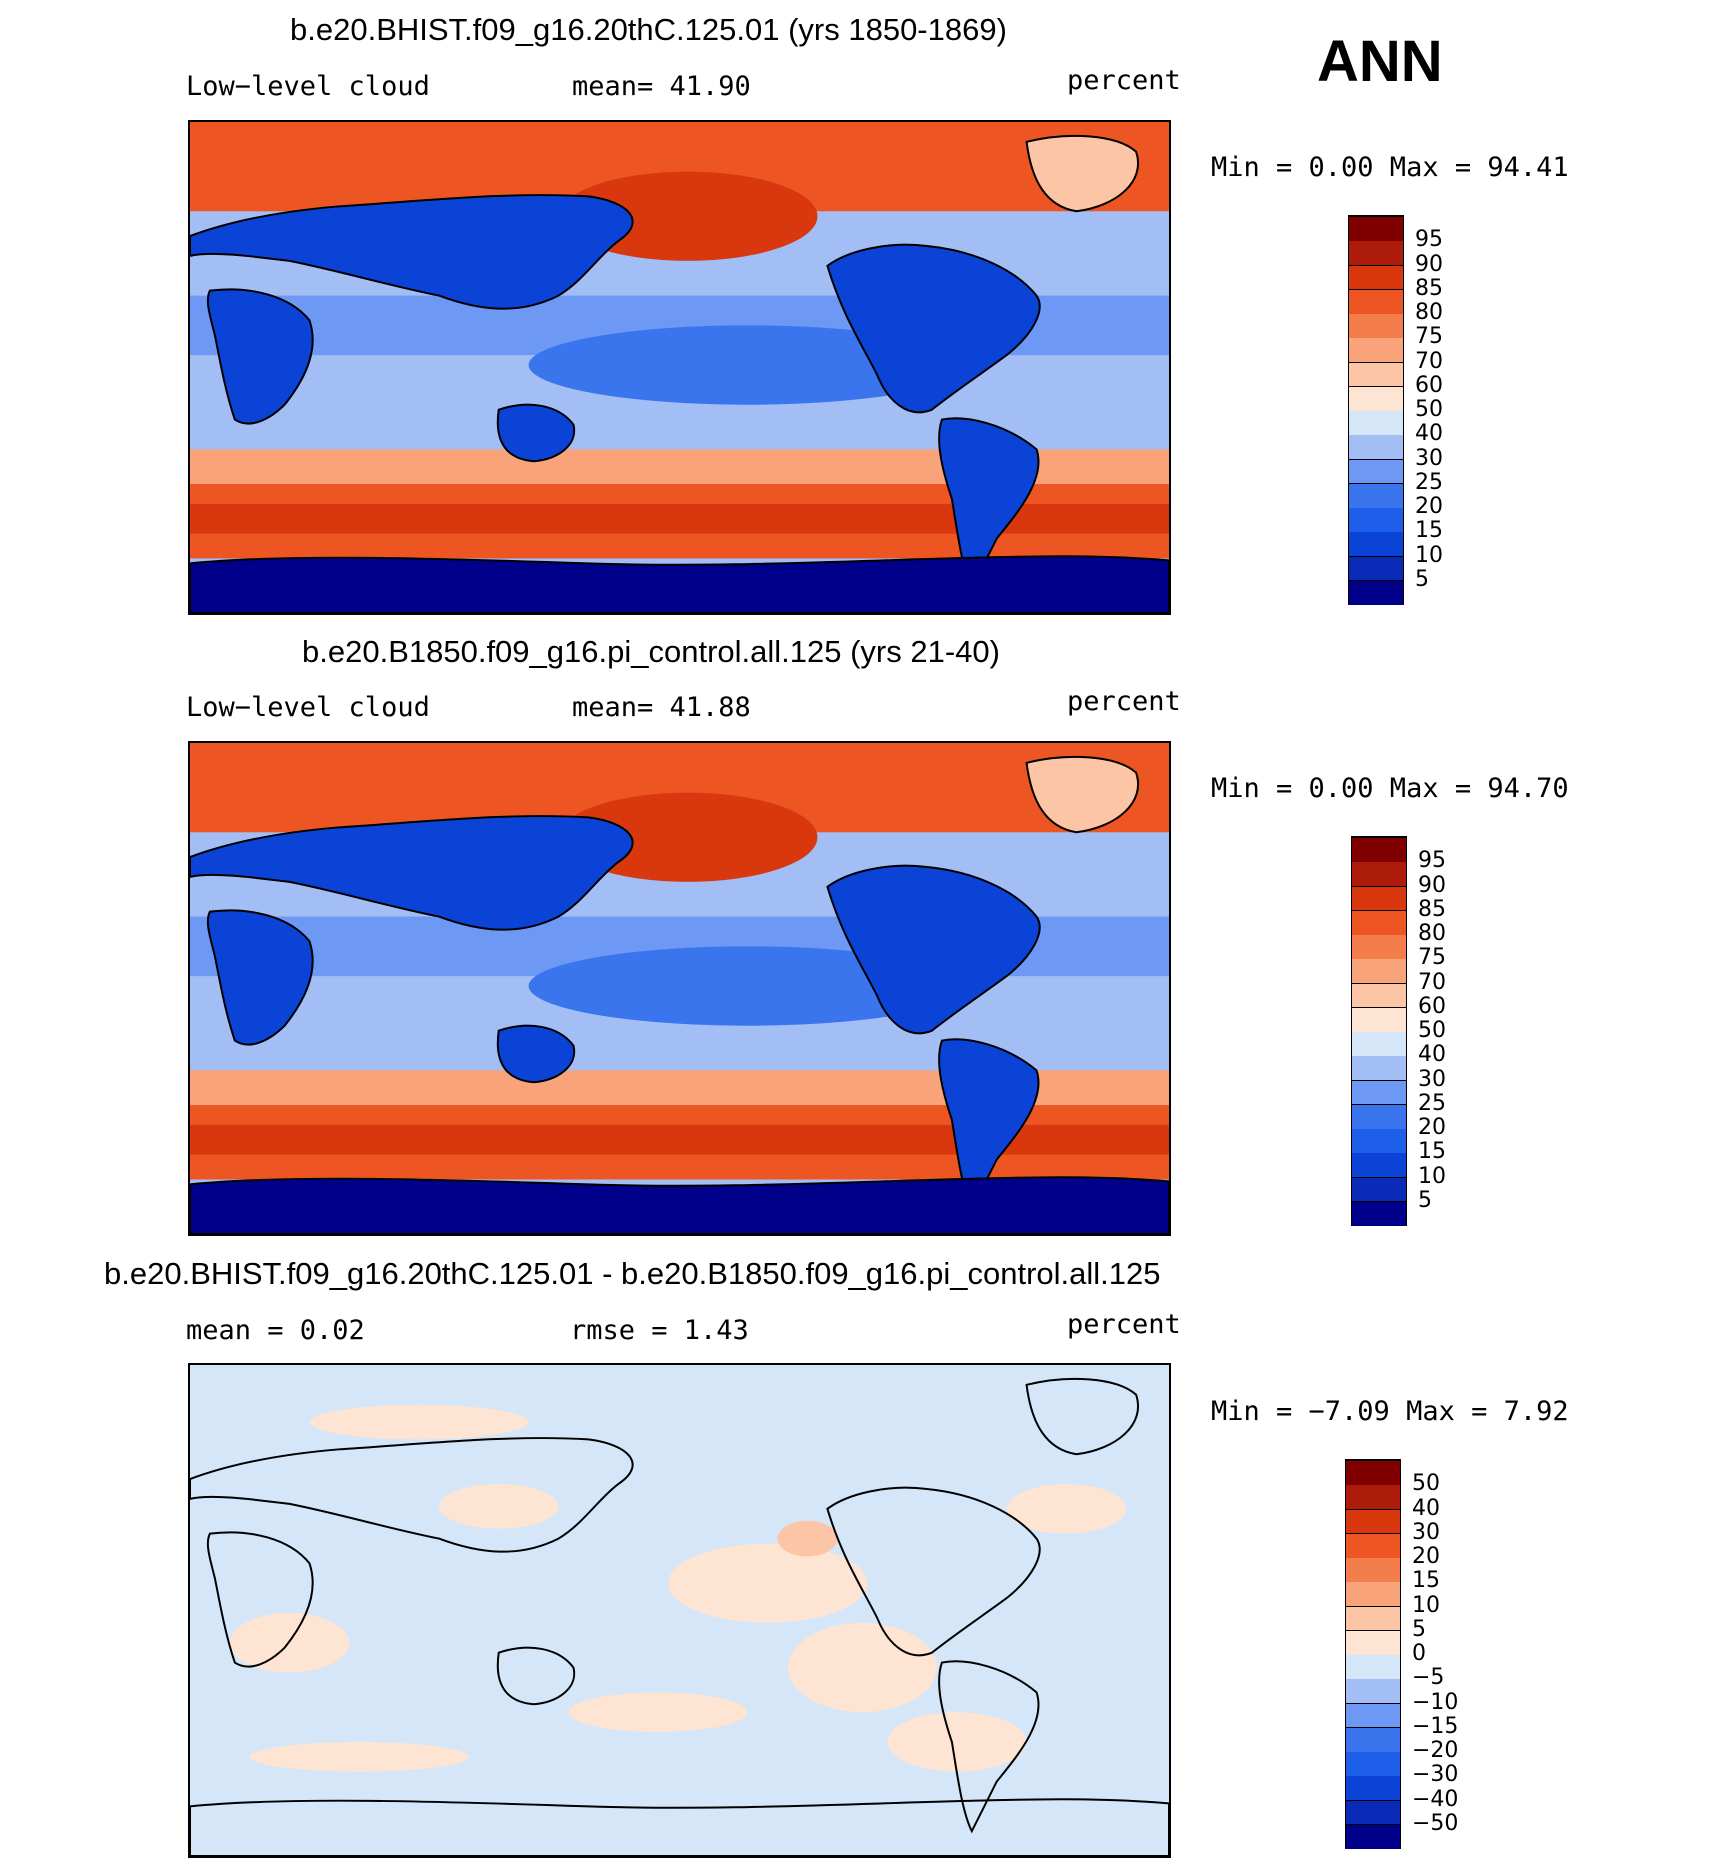 The height and width of the screenshot is (1863, 1710). Describe the element at coordinates (1435, 1823) in the screenshot. I see `colorbar-tick-label: −50` at that location.